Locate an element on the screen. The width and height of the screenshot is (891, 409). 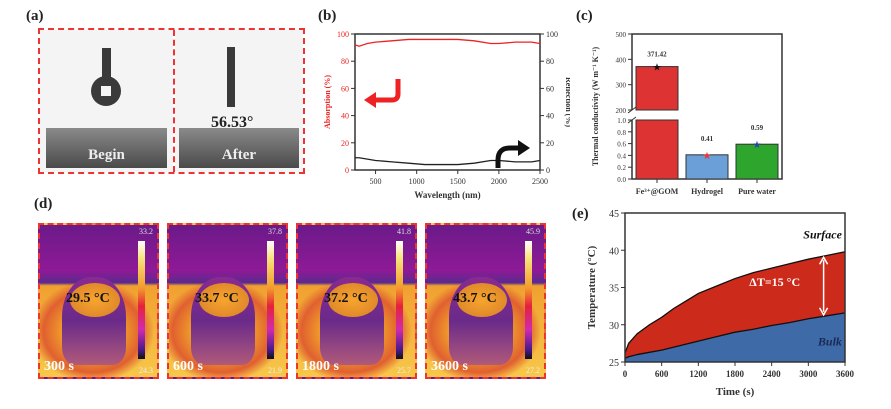
y2-tick-label: 100 is located at coordinates (552, 34).